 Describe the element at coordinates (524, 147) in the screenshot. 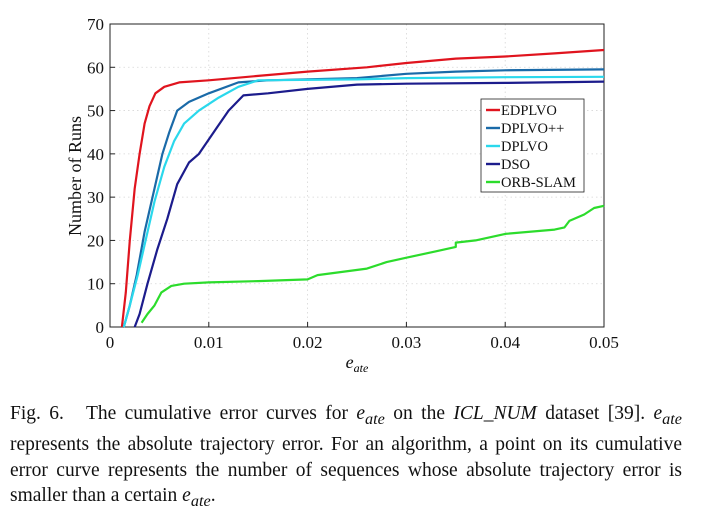

I see `legend-label-dplvo: DPLVO` at that location.